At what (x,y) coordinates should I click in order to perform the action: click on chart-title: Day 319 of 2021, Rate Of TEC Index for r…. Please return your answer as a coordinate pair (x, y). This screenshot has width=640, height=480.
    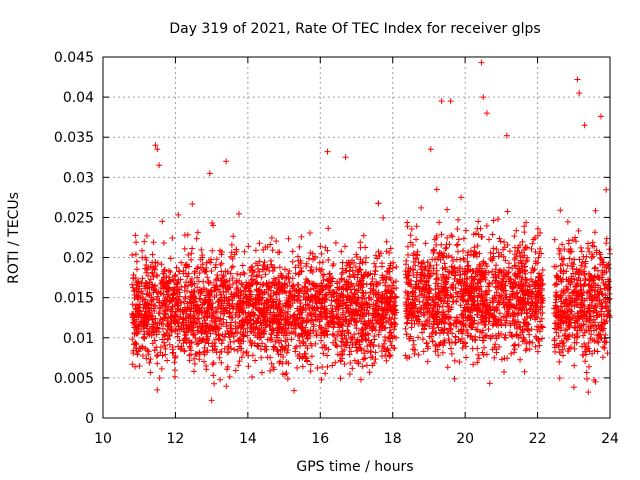
    Looking at the image, I should click on (354, 29).